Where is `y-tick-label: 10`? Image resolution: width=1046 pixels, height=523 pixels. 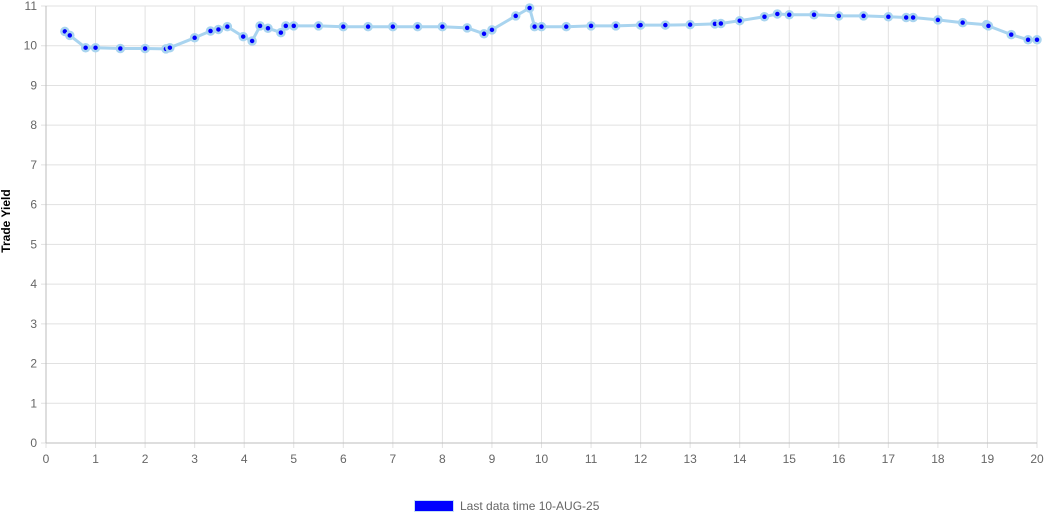 y-tick-label: 10 is located at coordinates (31, 46).